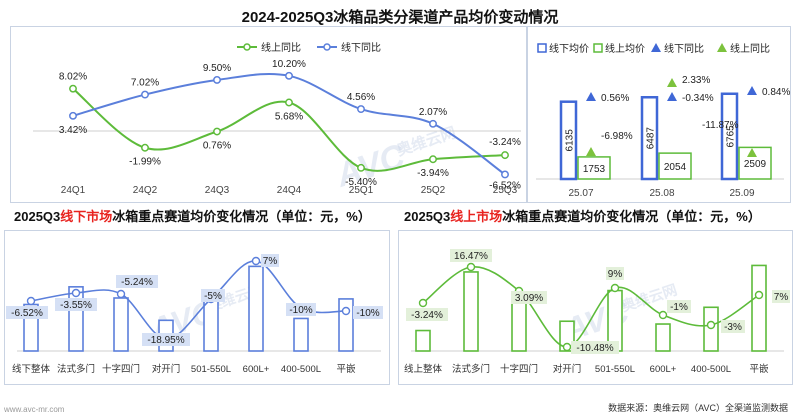  Describe the element at coordinates (31, 369) in the screenshot. I see `tick-label: 线下整体` at that location.